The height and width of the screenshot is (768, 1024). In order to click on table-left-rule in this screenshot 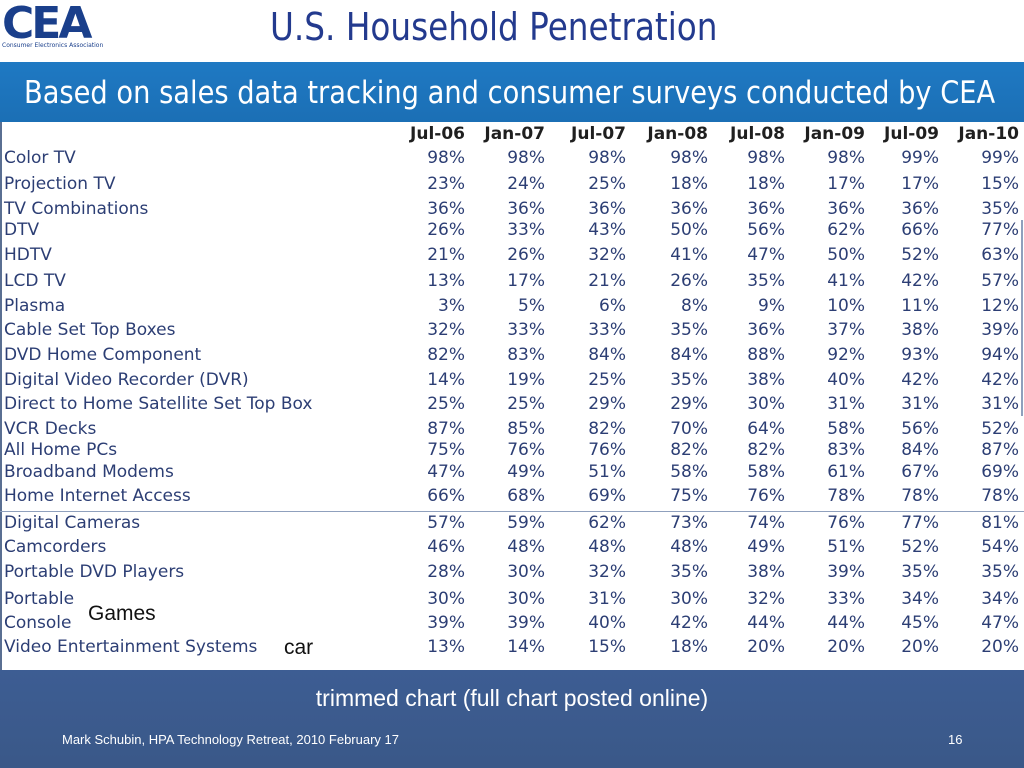, I will do `click(1, 396)`.